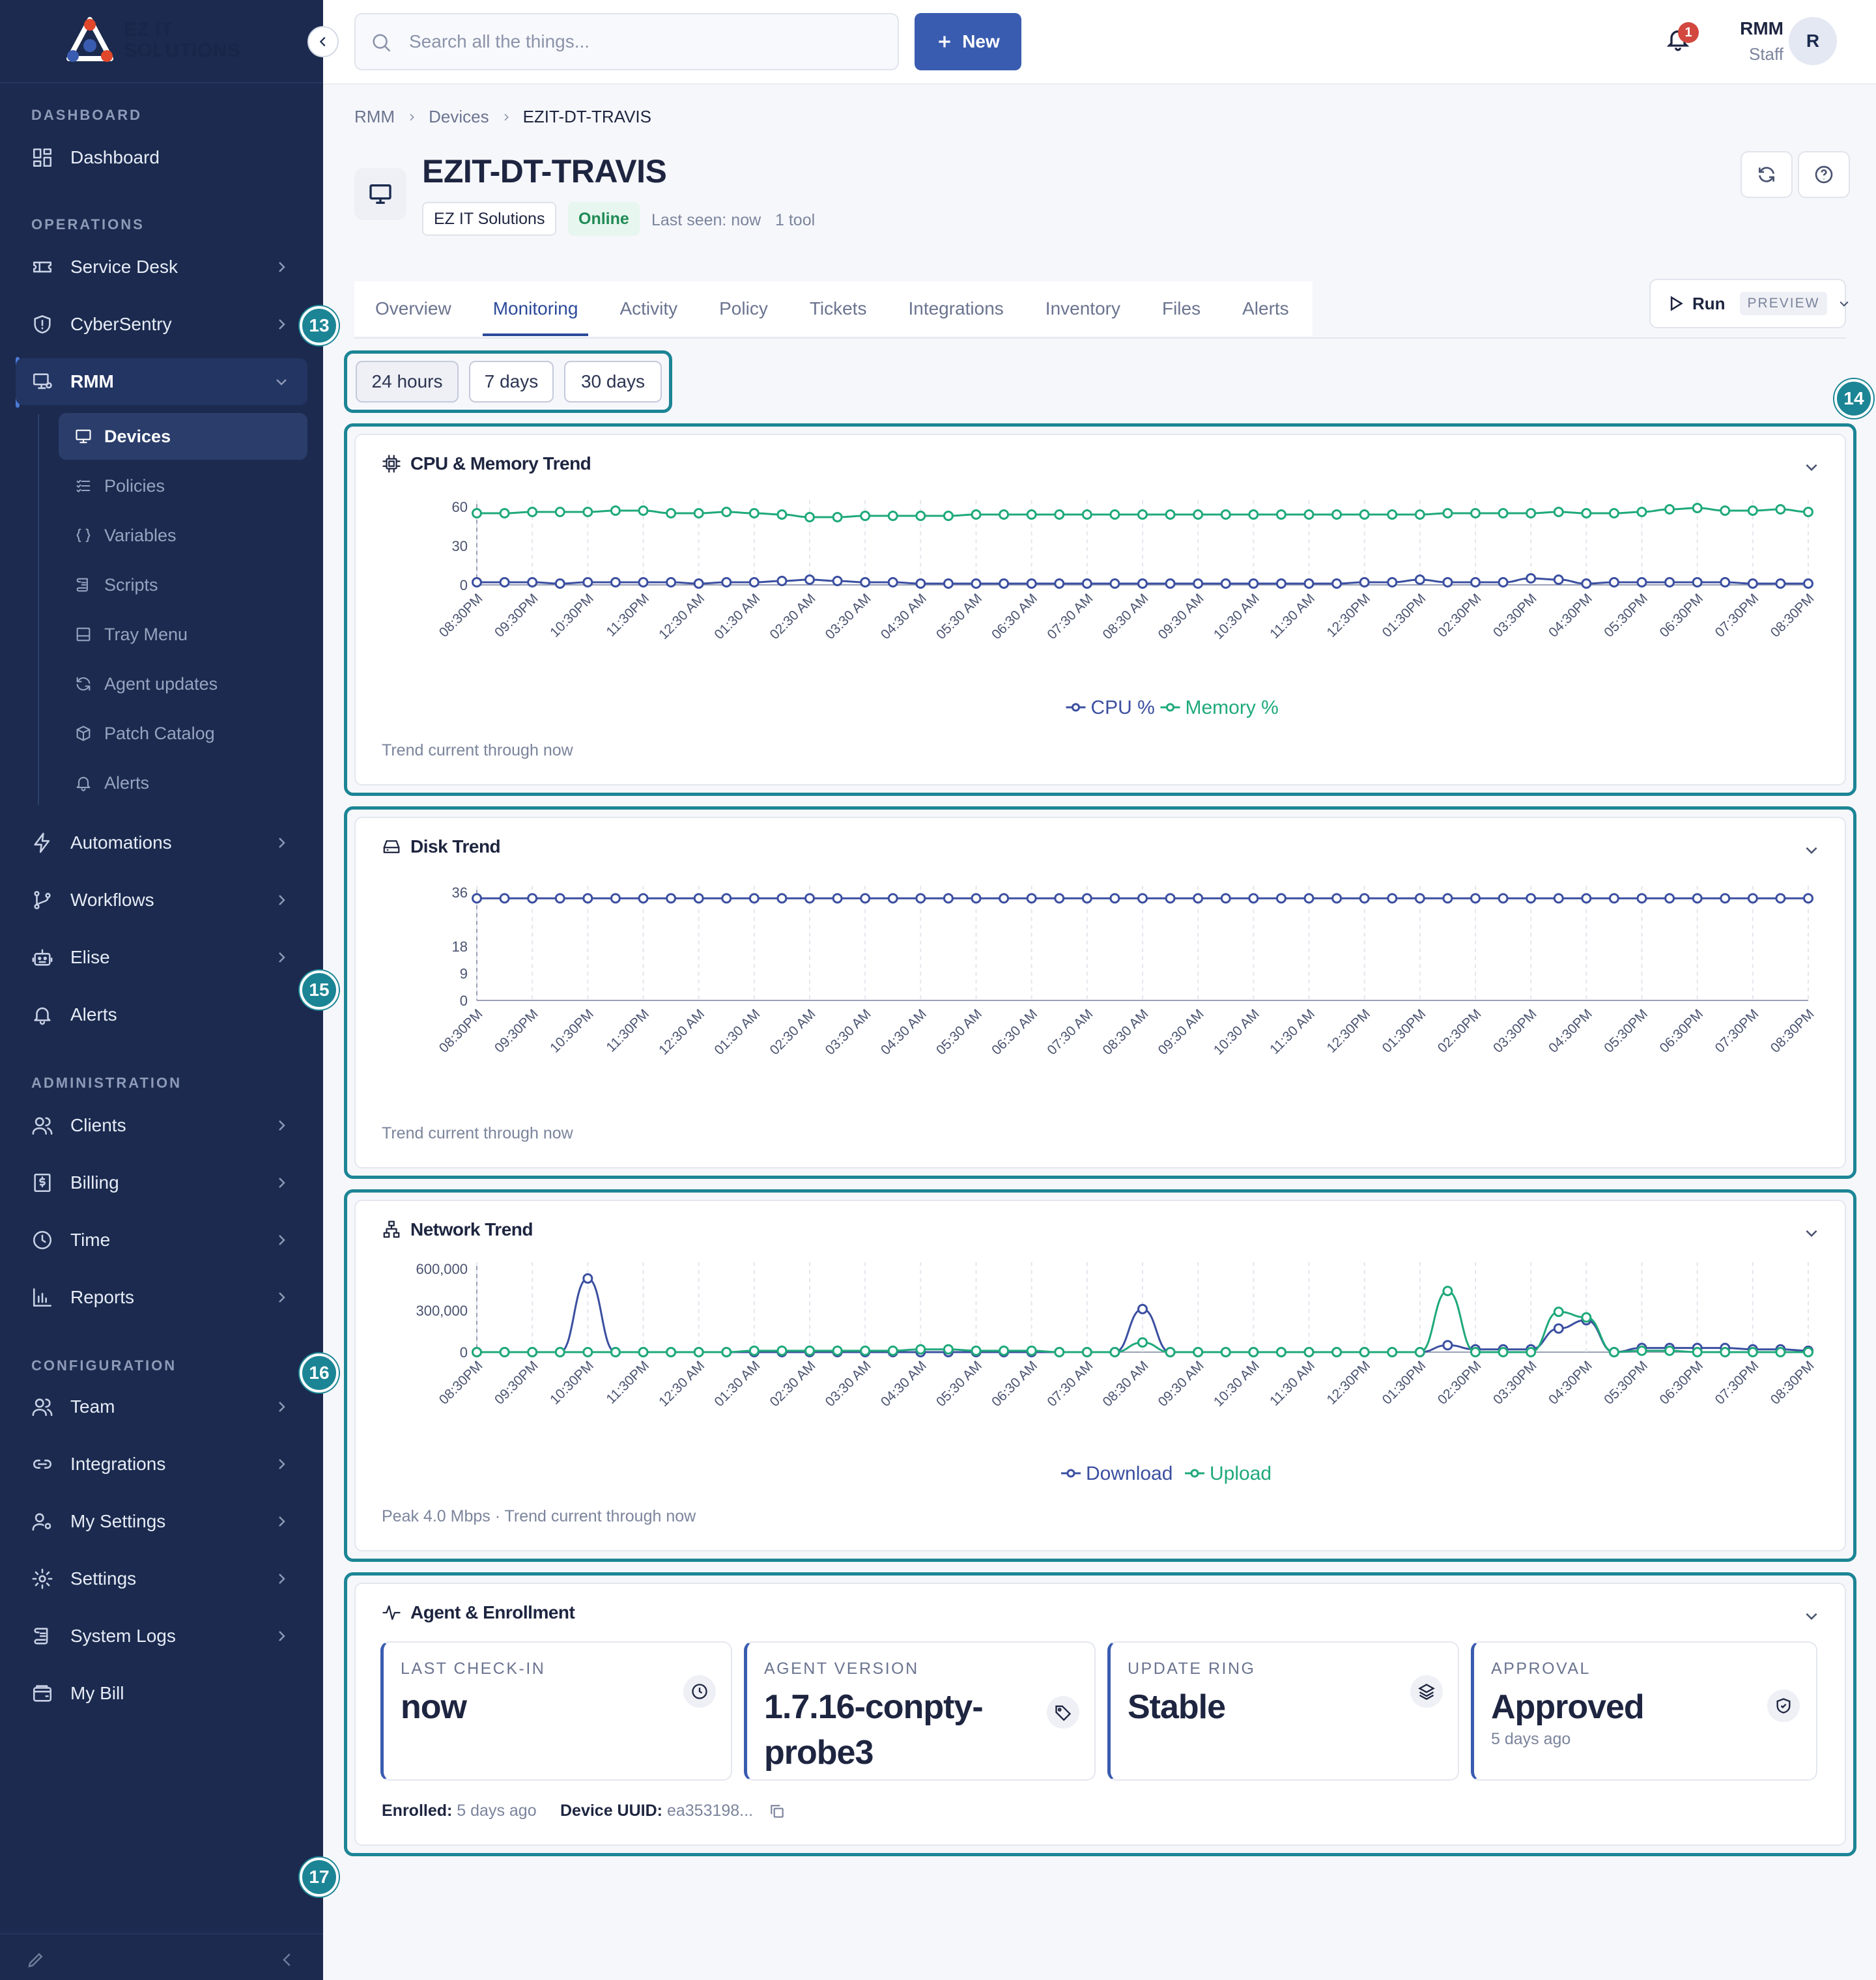  Describe the element at coordinates (744, 308) in the screenshot. I see `tab-policy: Policy` at that location.